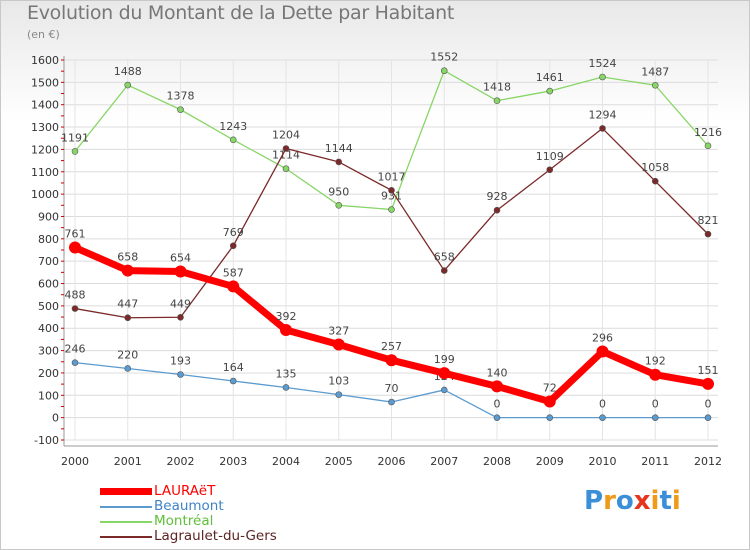 Image resolution: width=750 pixels, height=550 pixels. I want to click on logo-letter: o, so click(624, 501).